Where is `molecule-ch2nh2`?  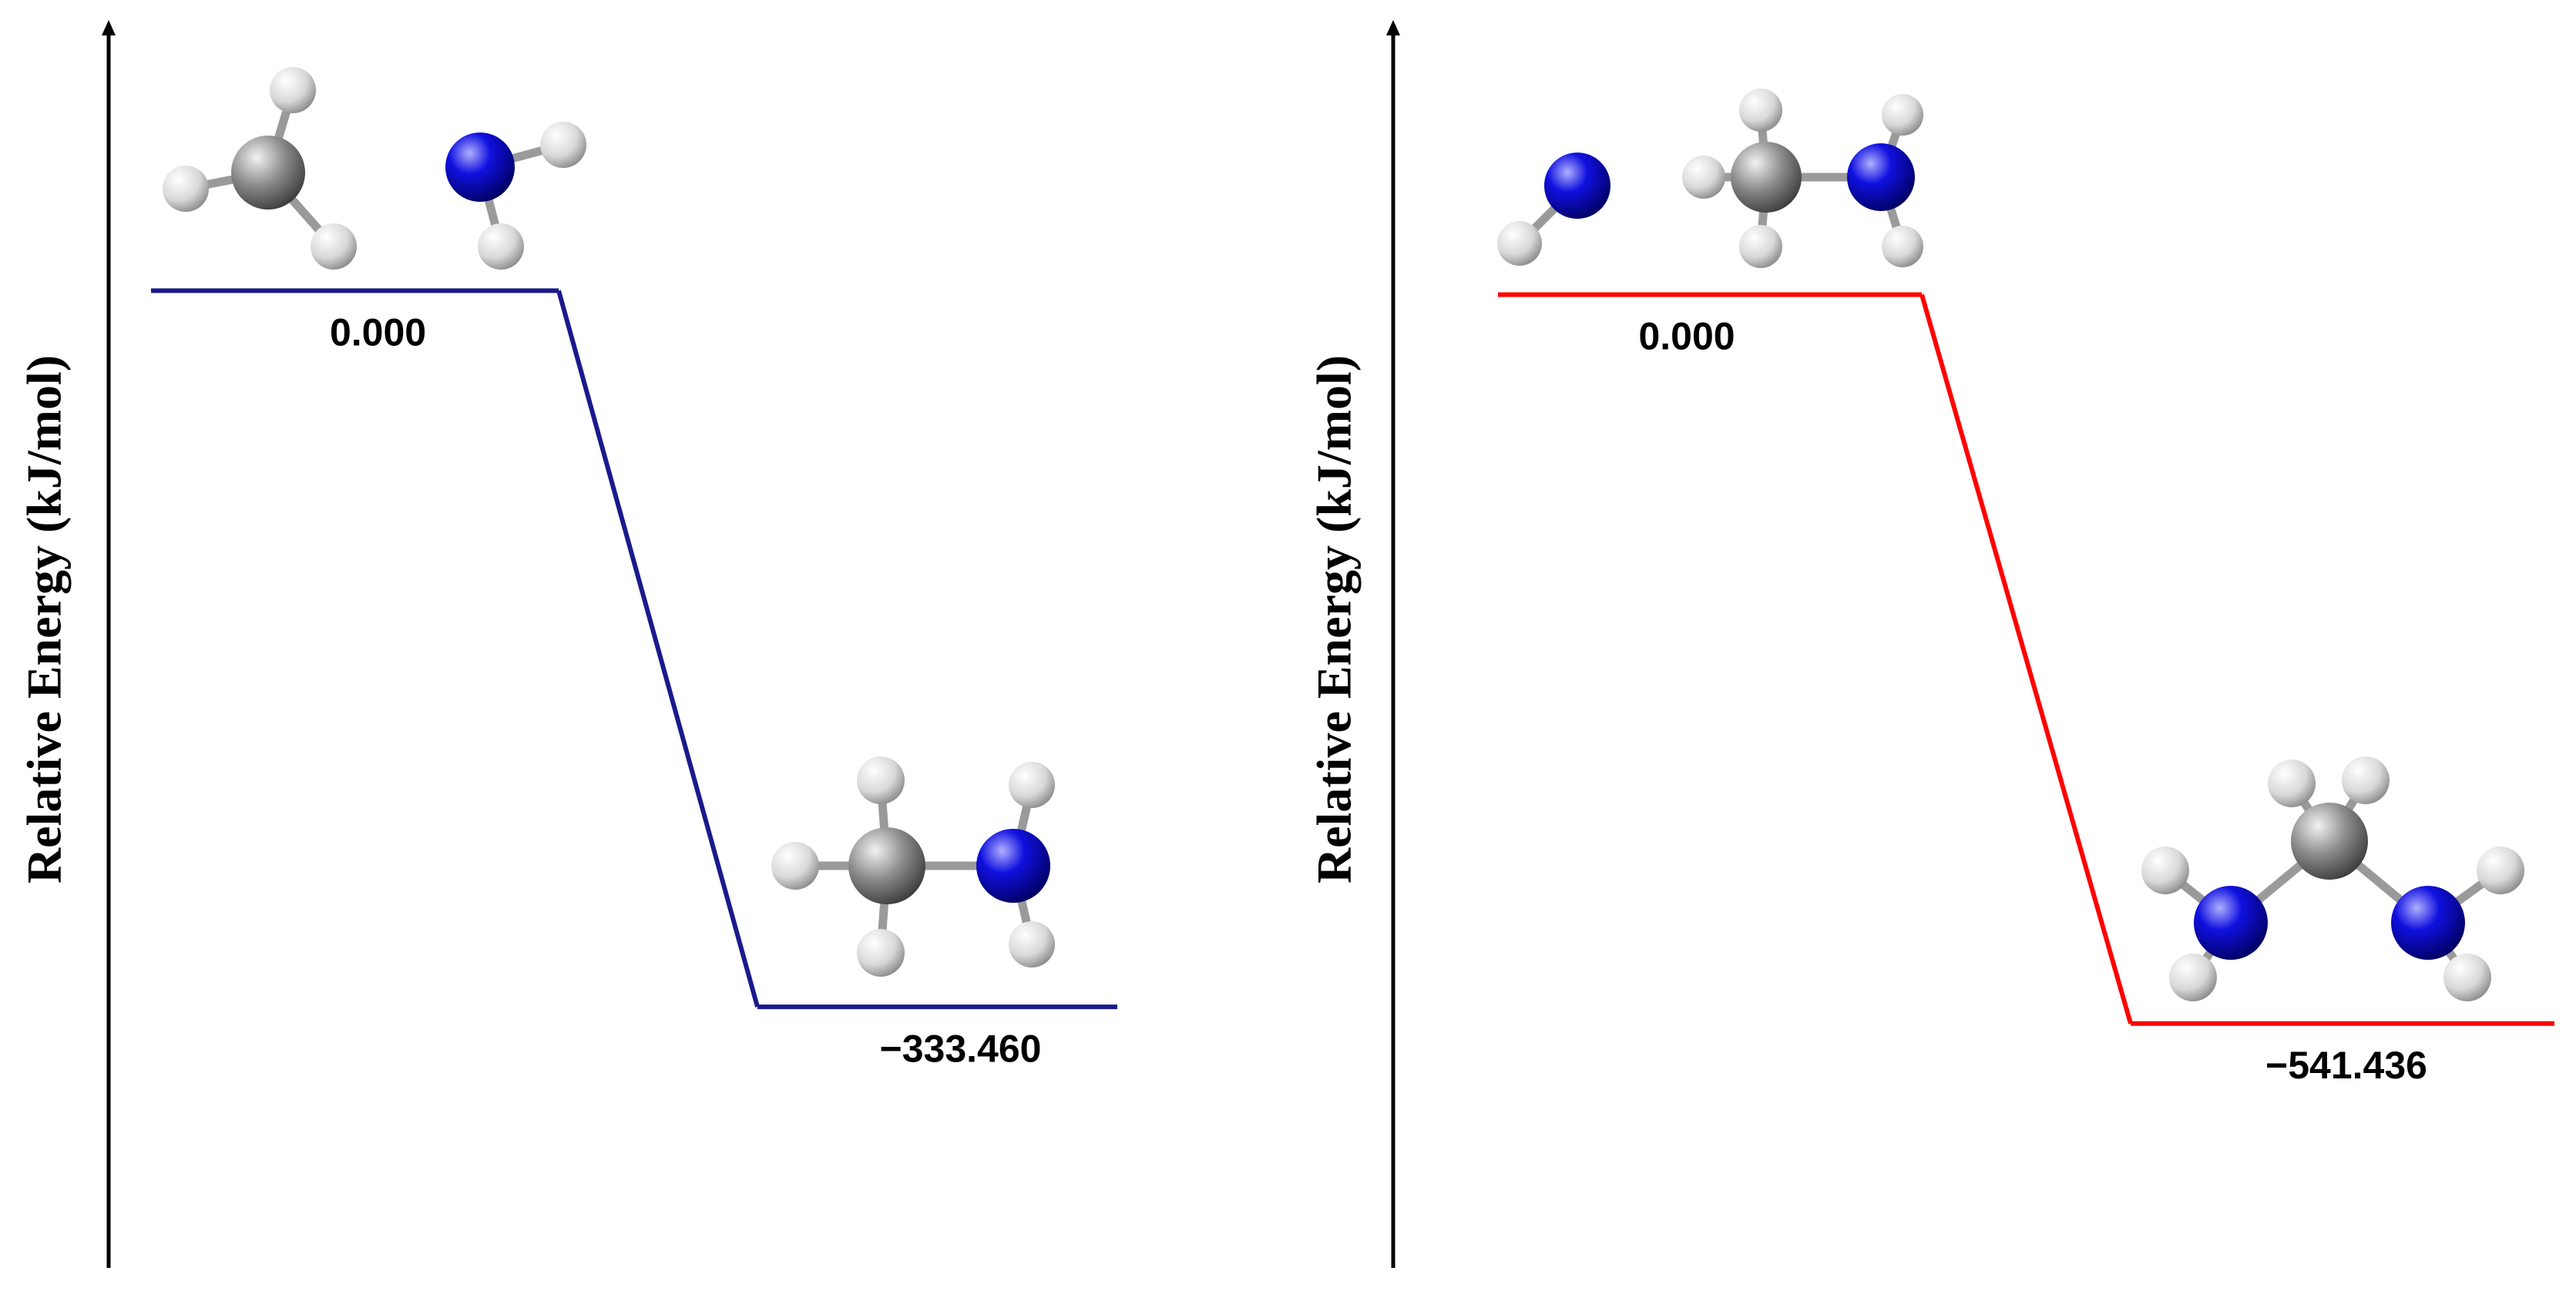
molecule-ch2nh2 is located at coordinates (1802, 179).